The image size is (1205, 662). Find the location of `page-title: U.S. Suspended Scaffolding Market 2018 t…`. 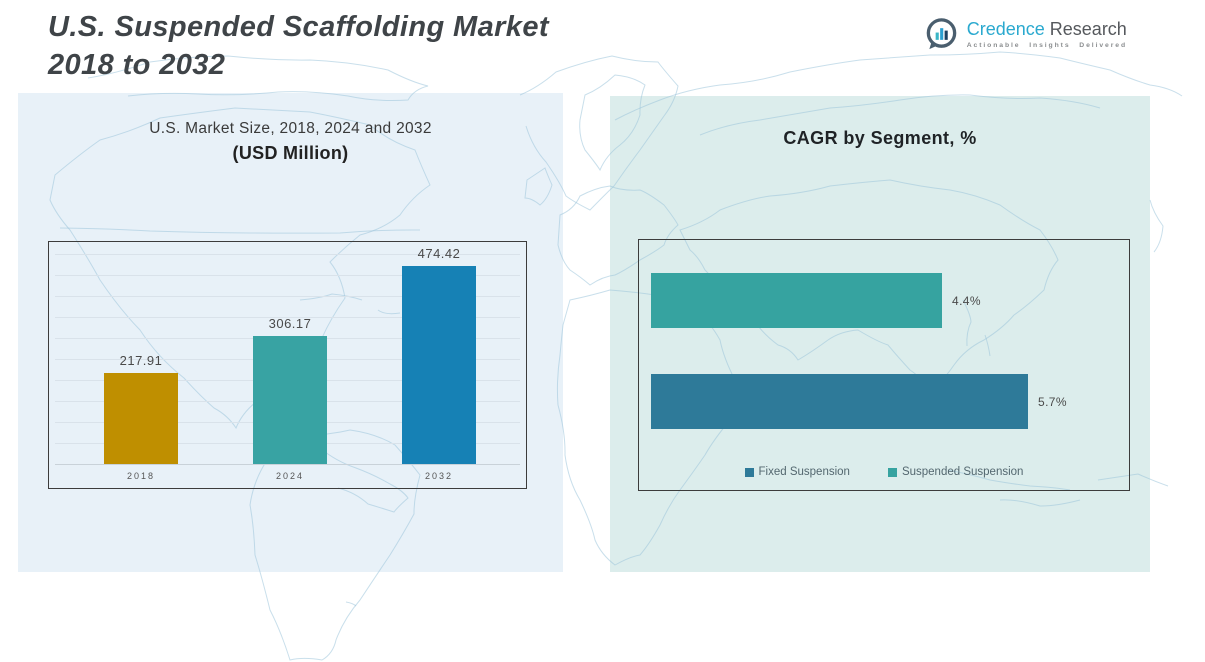

page-title: U.S. Suspended Scaffolding Market 2018 t… is located at coordinates (298, 46).